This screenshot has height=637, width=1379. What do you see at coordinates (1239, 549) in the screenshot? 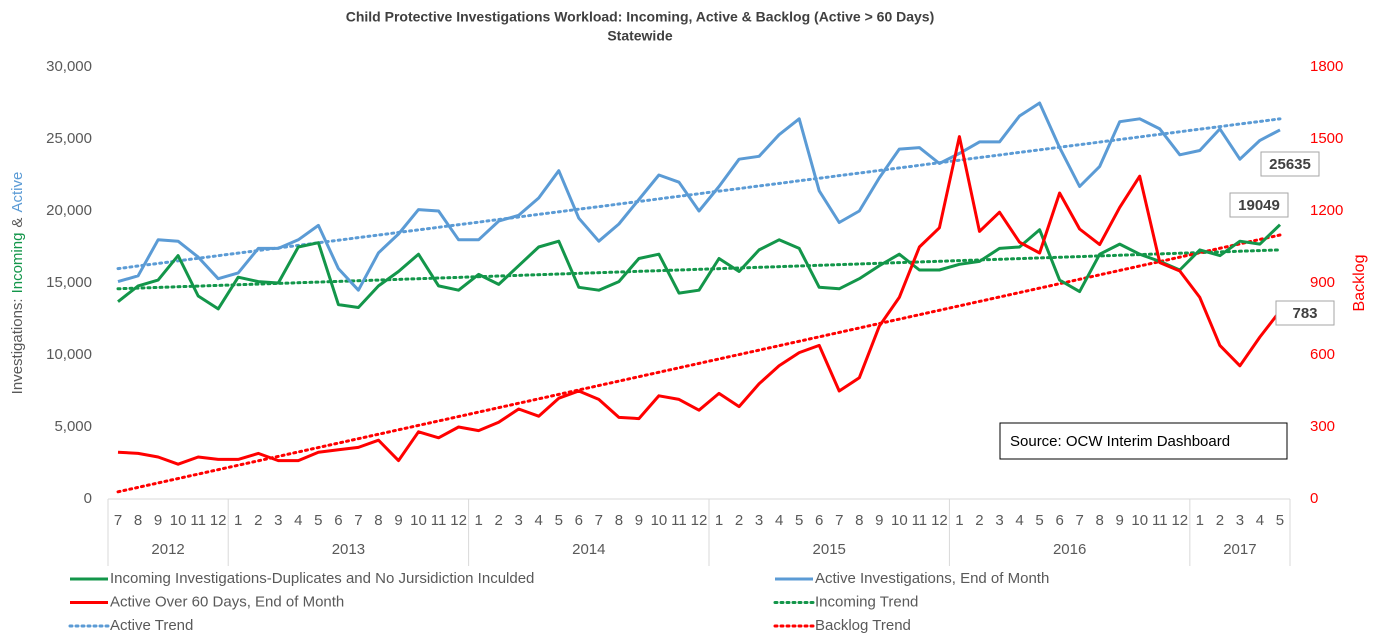
I see `group-label: 2017` at bounding box center [1239, 549].